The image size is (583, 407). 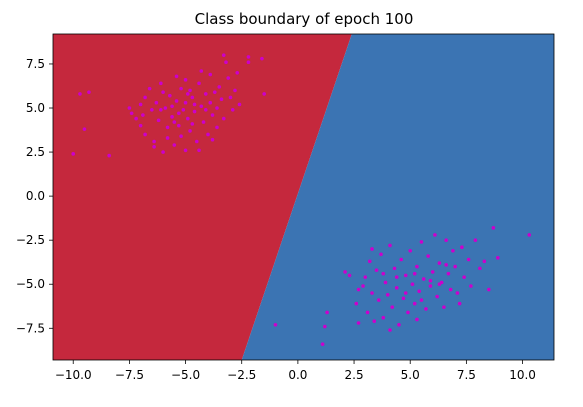 What do you see at coordinates (35, 108) in the screenshot?
I see `y-tick-label: 5.0` at bounding box center [35, 108].